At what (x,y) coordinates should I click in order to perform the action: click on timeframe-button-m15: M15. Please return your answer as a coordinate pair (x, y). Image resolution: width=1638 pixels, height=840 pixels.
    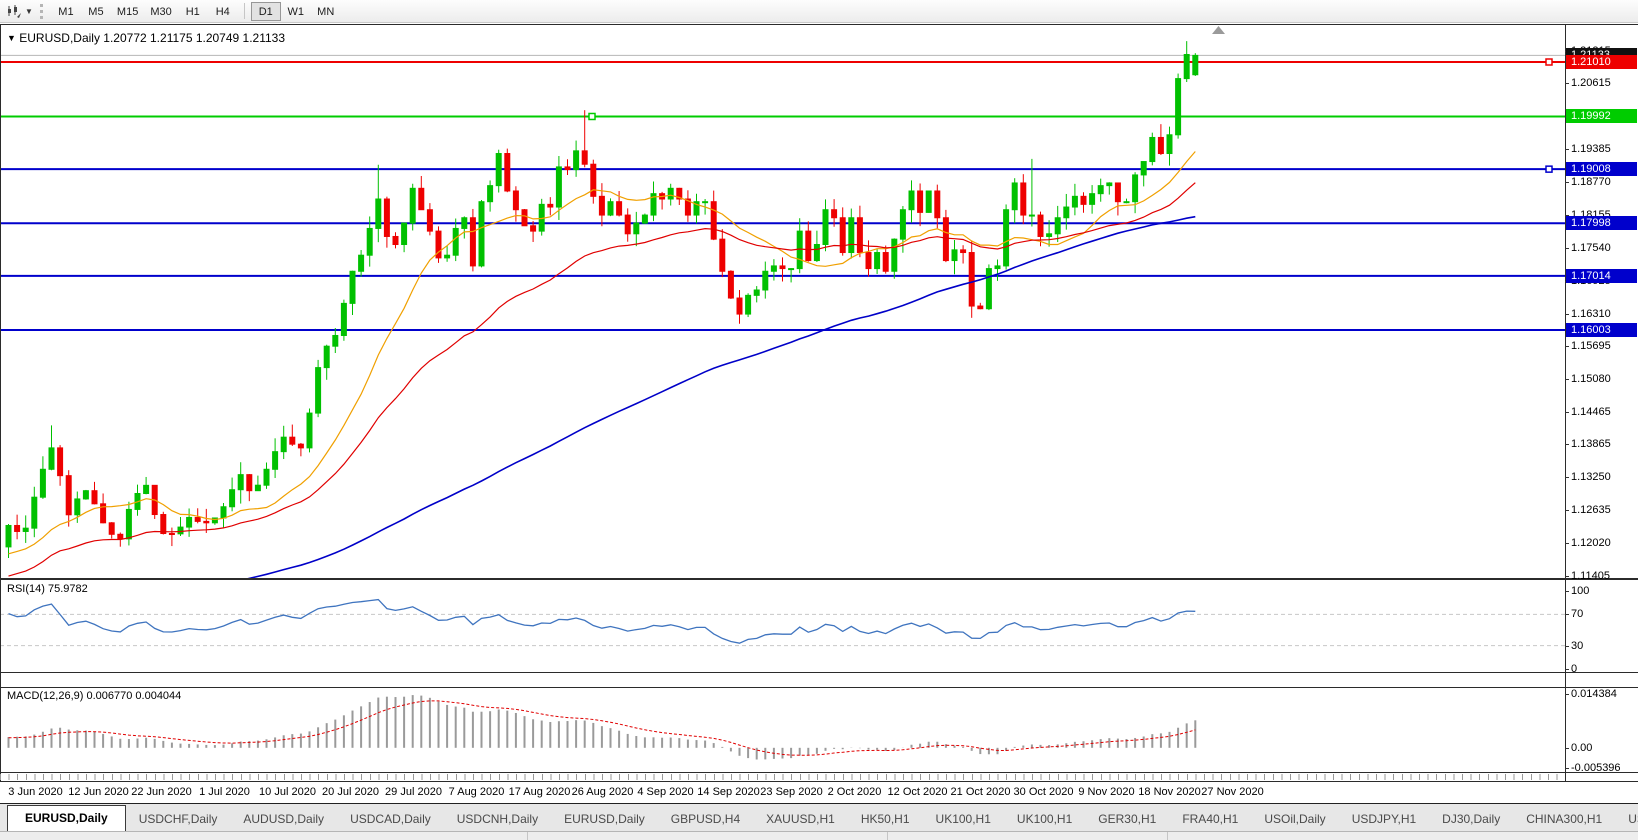
    Looking at the image, I should click on (127, 11).